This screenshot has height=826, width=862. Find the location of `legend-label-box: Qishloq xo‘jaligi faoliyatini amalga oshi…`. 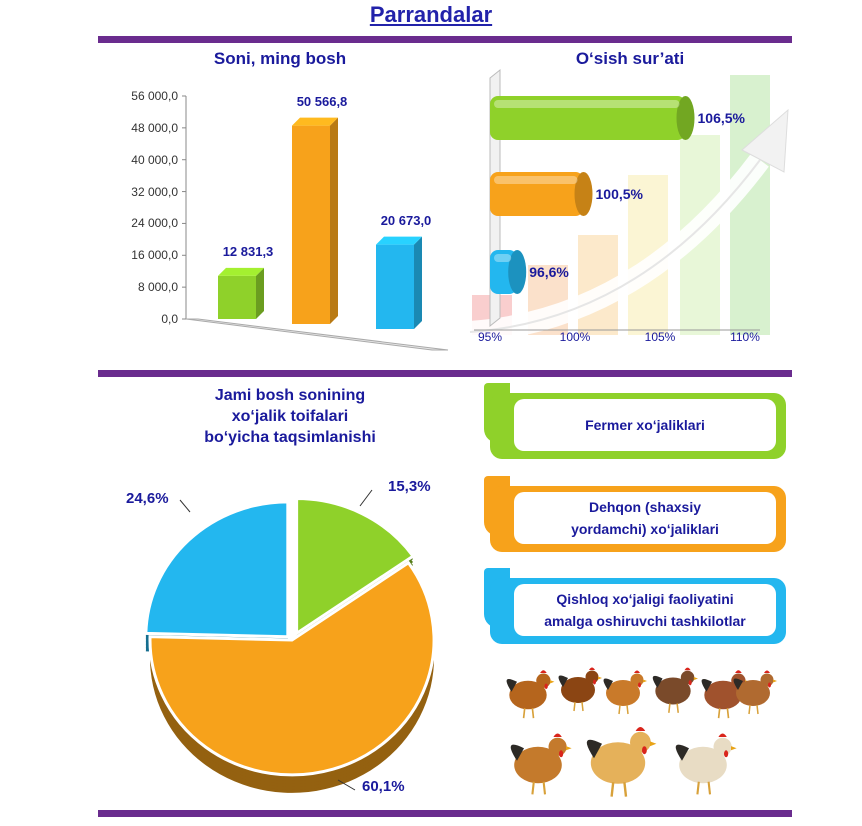

legend-label-box: Qishloq xo‘jaligi faoliyatini amalga oshi… is located at coordinates (645, 610).